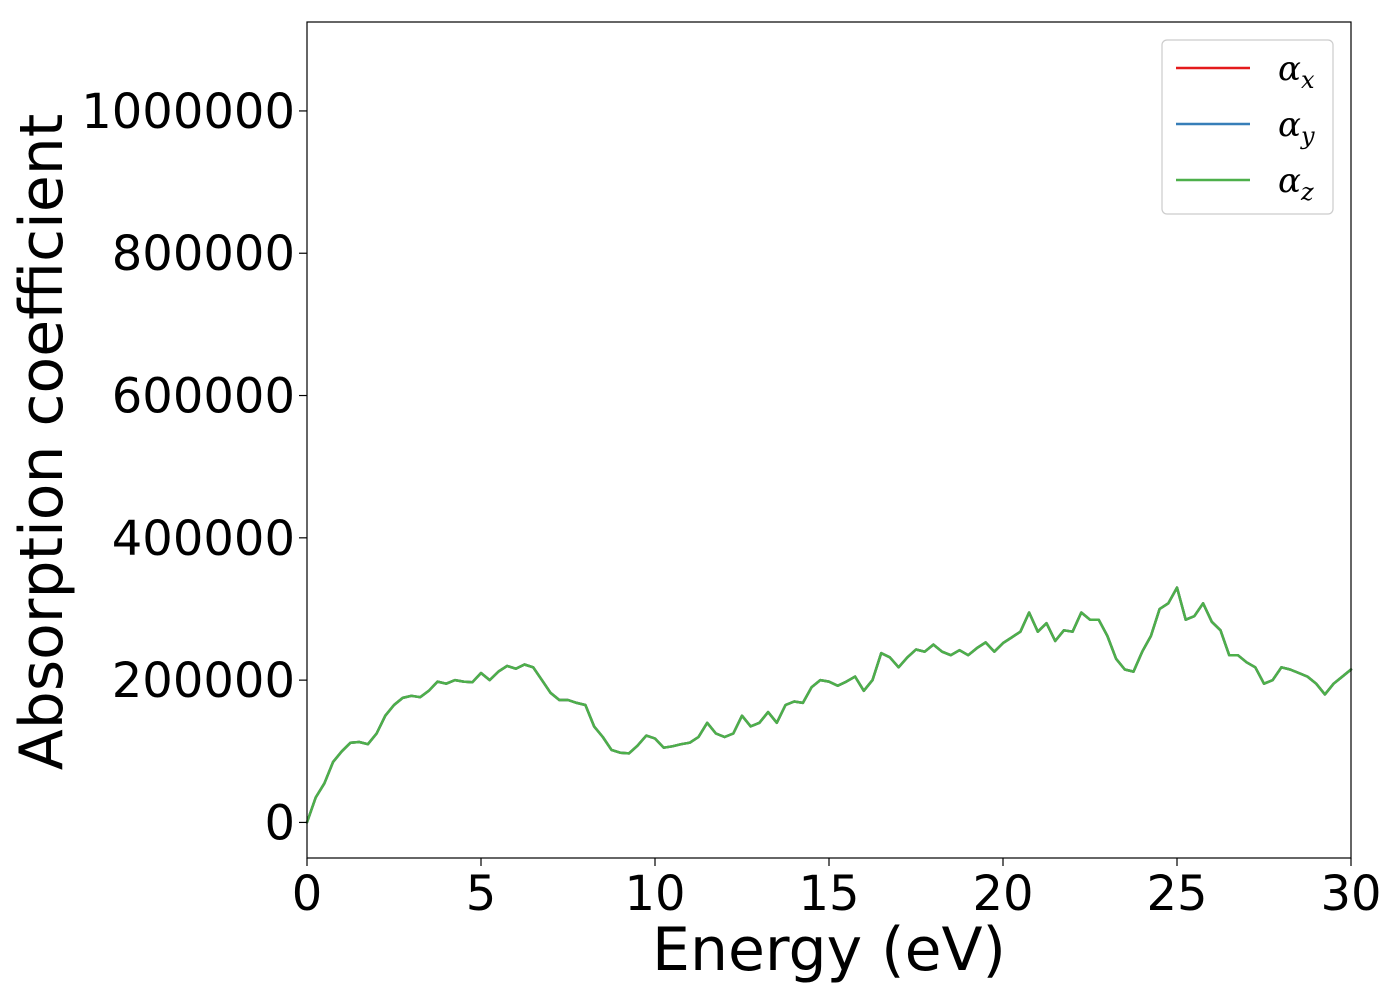 The width and height of the screenshot is (1400, 1000). I want to click on y-tick-label: 400000, so click(203, 539).